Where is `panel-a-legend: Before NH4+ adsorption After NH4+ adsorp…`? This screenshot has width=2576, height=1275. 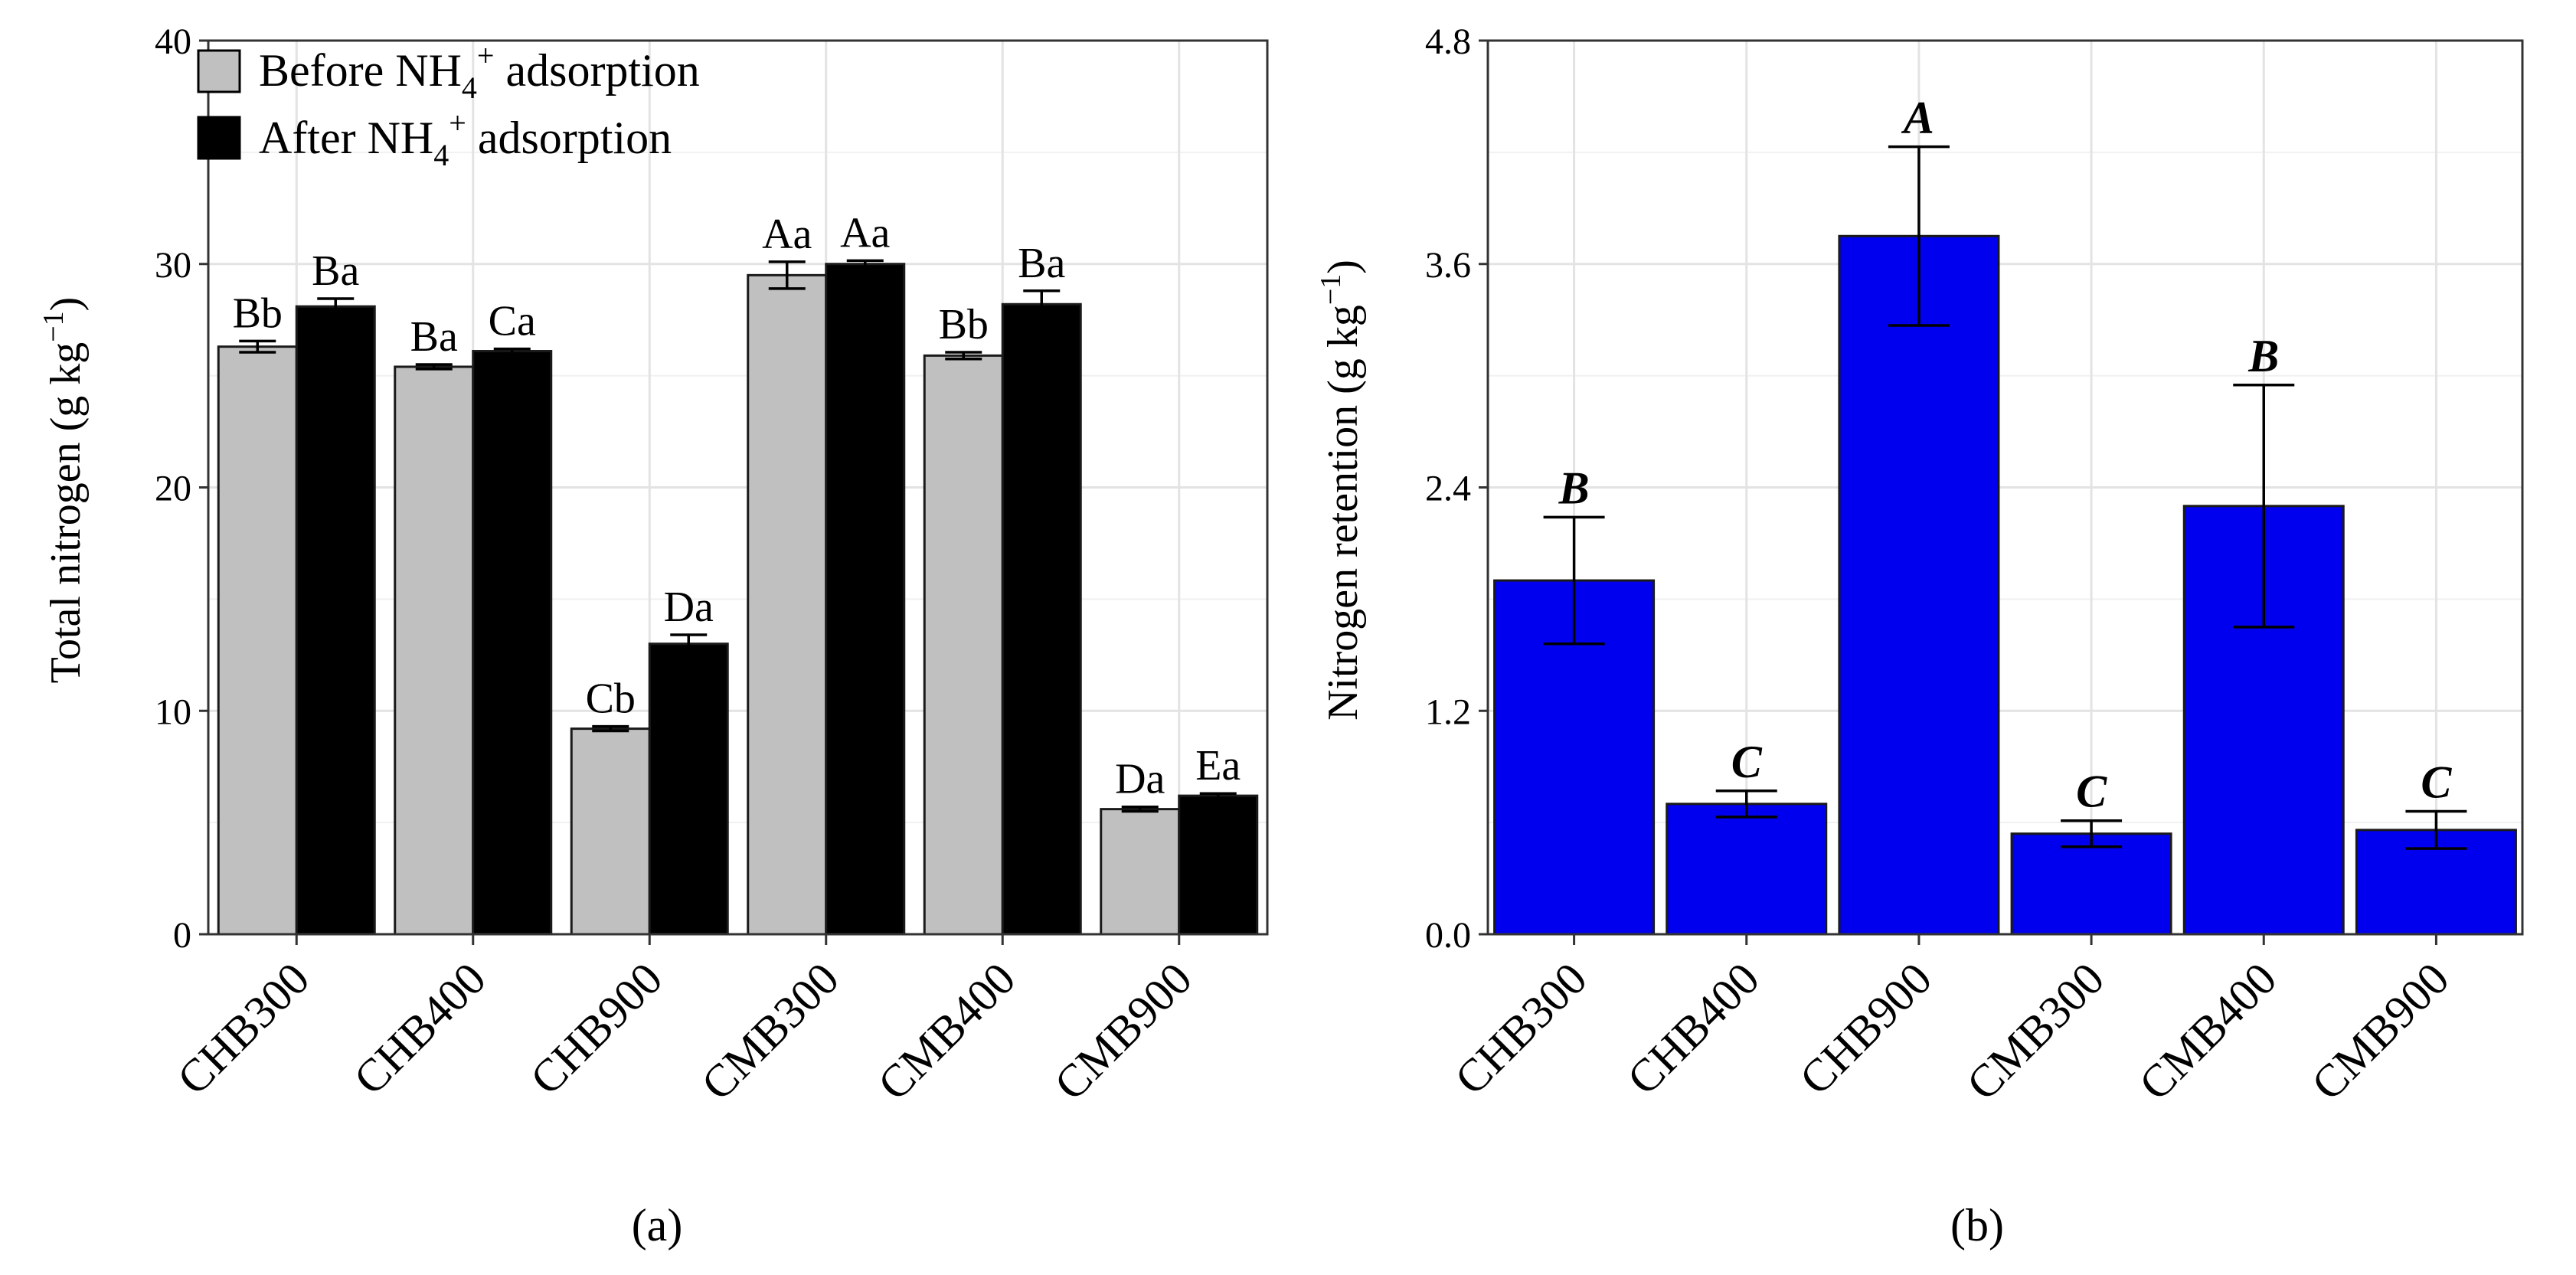 panel-a-legend: Before NH4+ adsorption After NH4+ adsorp… is located at coordinates (448, 105).